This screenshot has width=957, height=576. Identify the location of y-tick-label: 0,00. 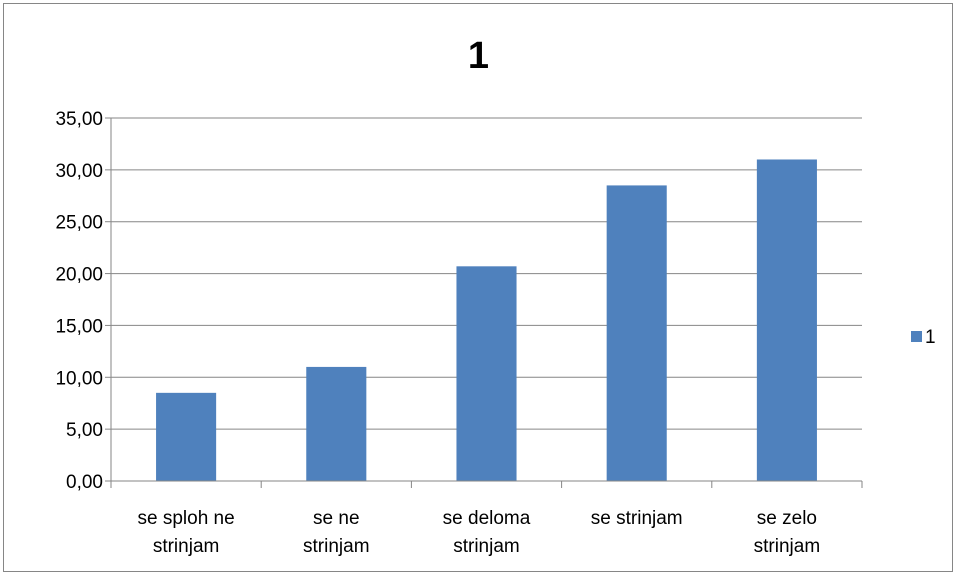
(84, 482).